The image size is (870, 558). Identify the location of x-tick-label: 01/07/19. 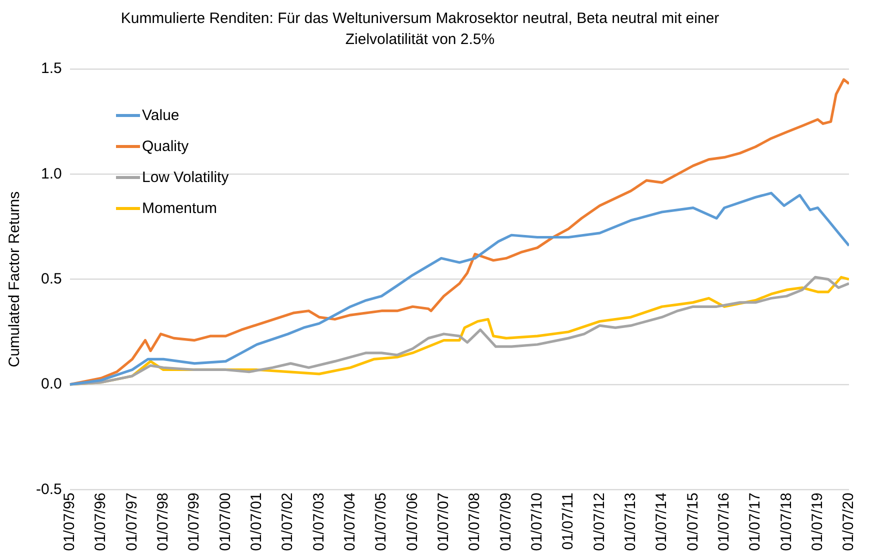
(817, 521).